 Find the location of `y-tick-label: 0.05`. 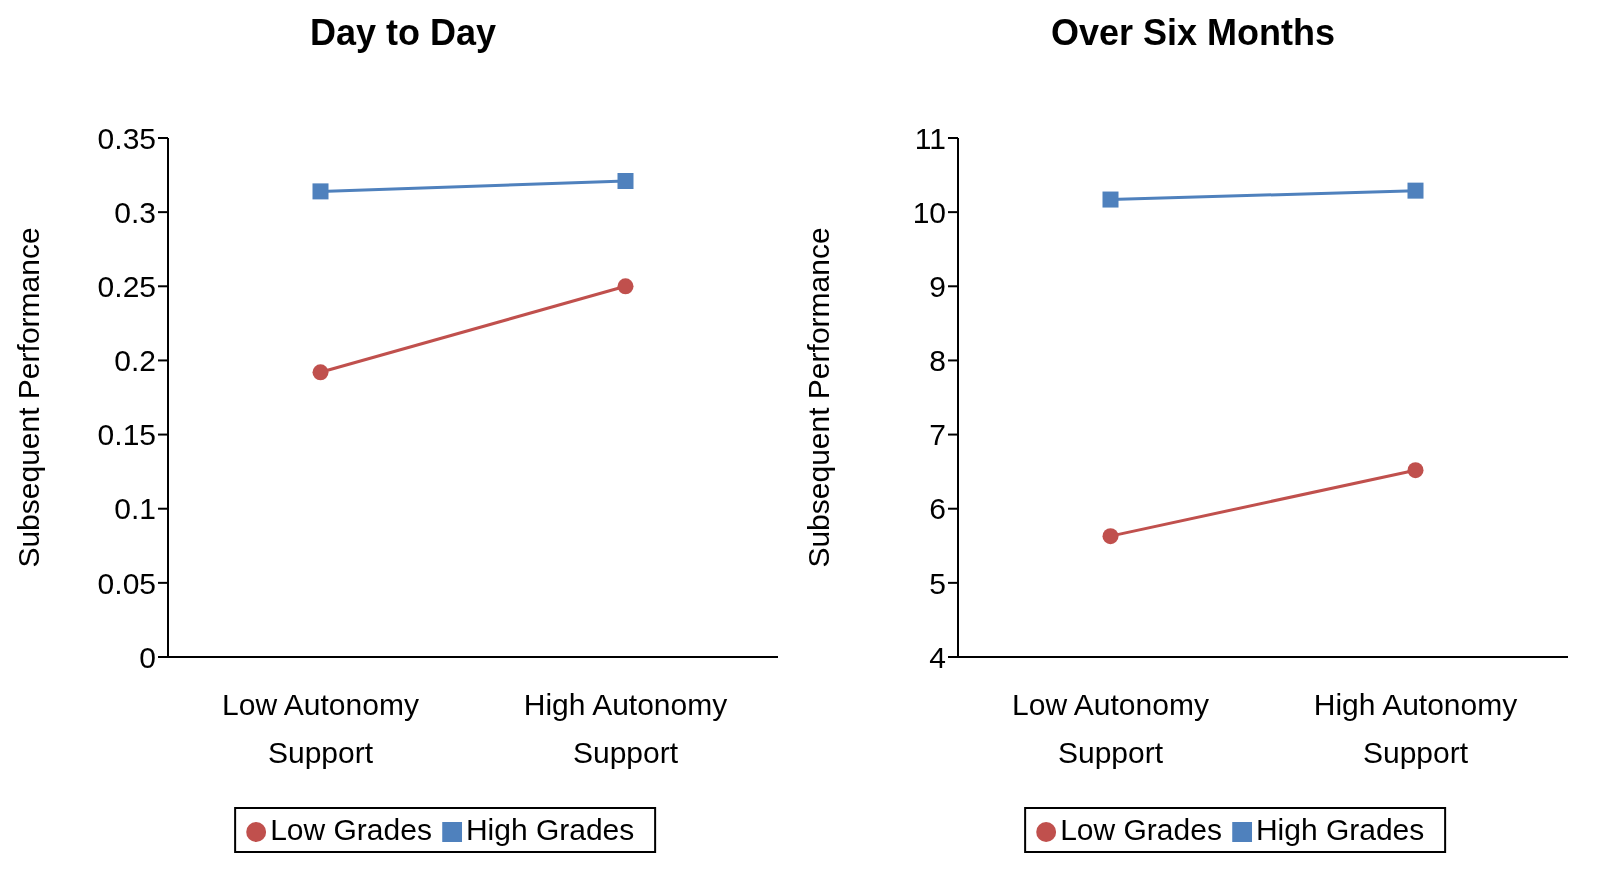

y-tick-label: 0.05 is located at coordinates (126, 583).